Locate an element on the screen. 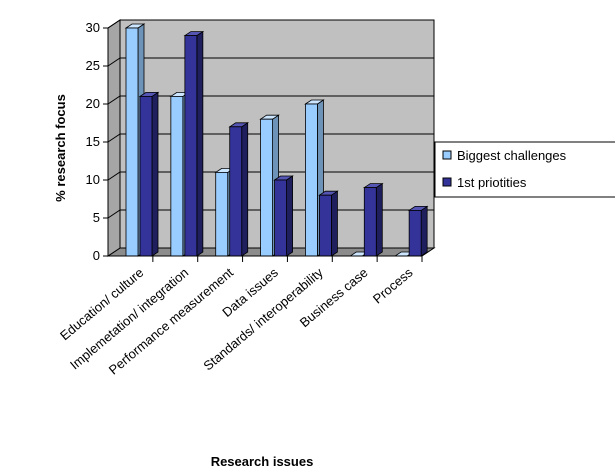  x-axis-title: Research issues is located at coordinates (262, 461).